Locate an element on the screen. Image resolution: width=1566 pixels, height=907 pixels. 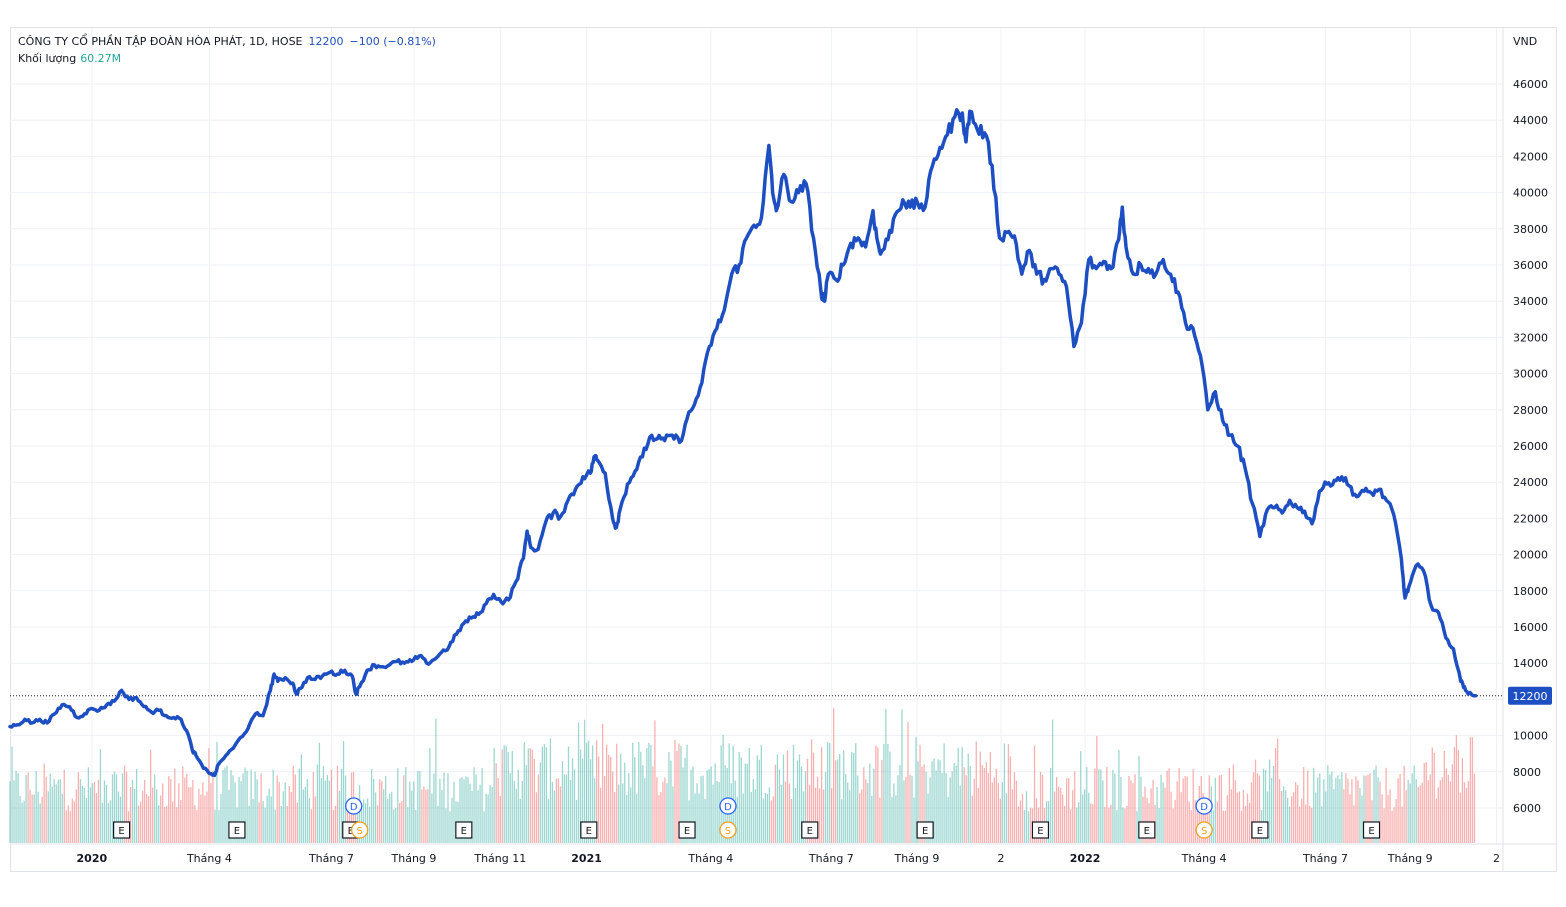
dividend-marker is located at coordinates (354, 806).